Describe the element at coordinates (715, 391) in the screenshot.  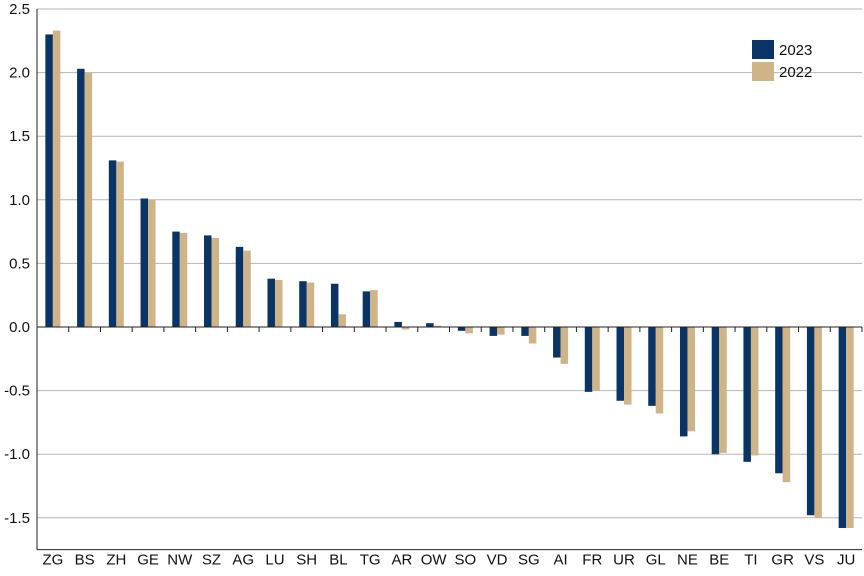
I see `bar-2023-BE` at that location.